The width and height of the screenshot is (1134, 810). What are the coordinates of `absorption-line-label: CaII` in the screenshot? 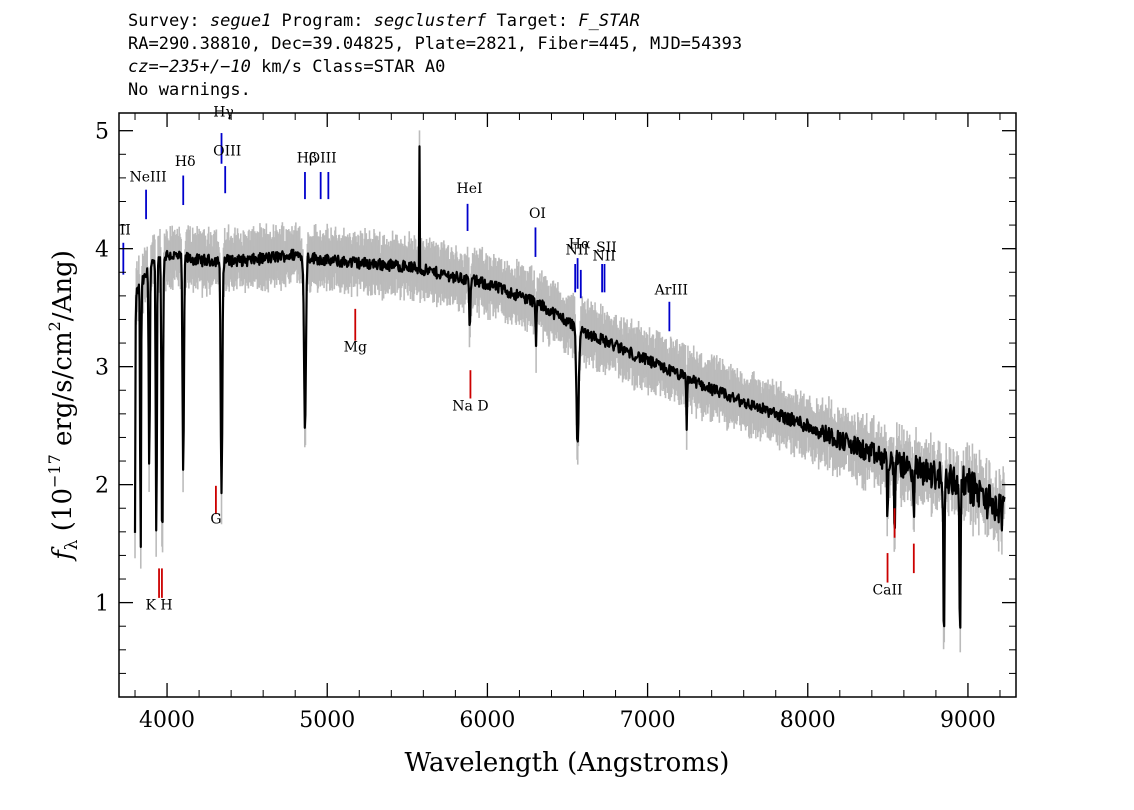 It's located at (887, 590).